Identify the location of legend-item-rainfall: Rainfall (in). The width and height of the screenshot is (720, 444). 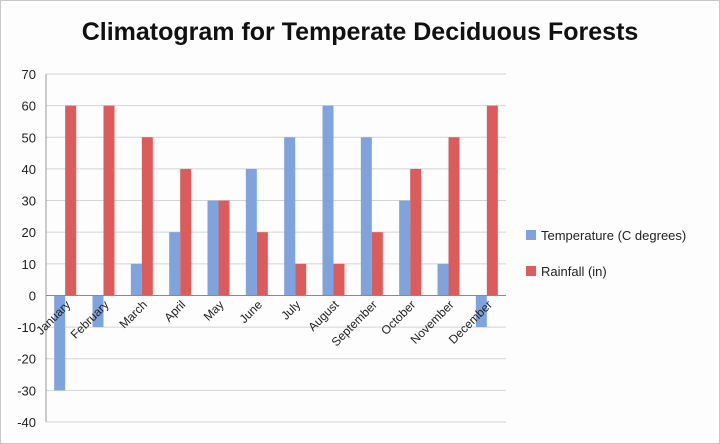
(606, 271).